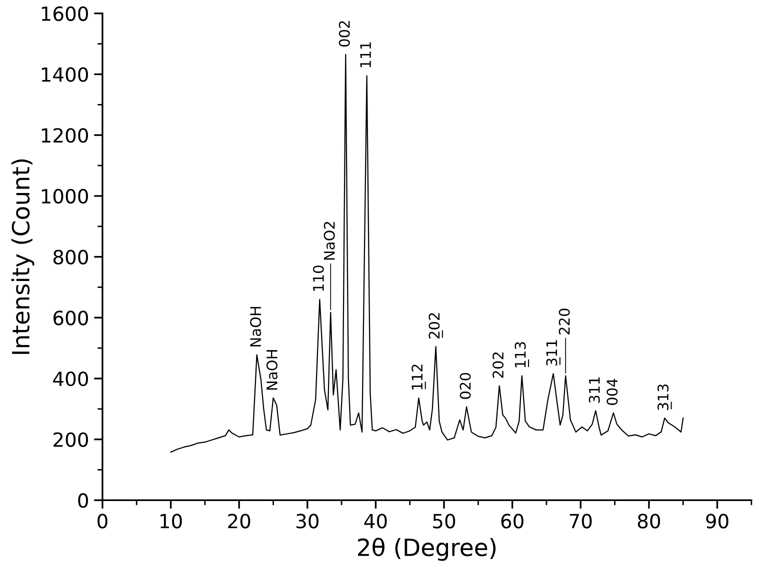  What do you see at coordinates (171, 521) in the screenshot?
I see `x-tick-label: 10` at bounding box center [171, 521].